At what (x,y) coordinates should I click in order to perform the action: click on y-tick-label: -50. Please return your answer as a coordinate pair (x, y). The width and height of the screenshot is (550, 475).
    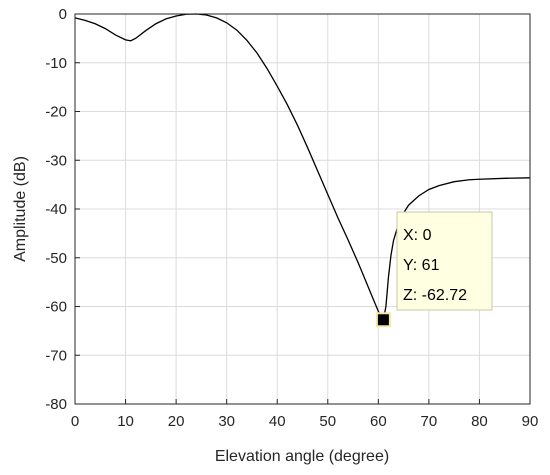
    Looking at the image, I should click on (56, 258).